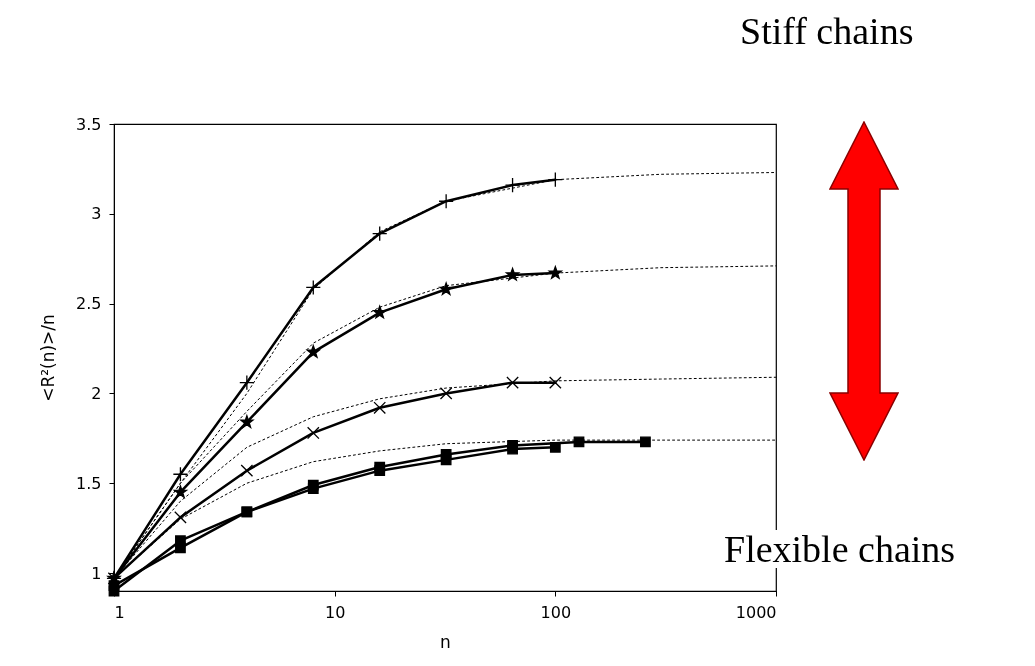  I want to click on x-tick-label: 1000, so click(756, 612).